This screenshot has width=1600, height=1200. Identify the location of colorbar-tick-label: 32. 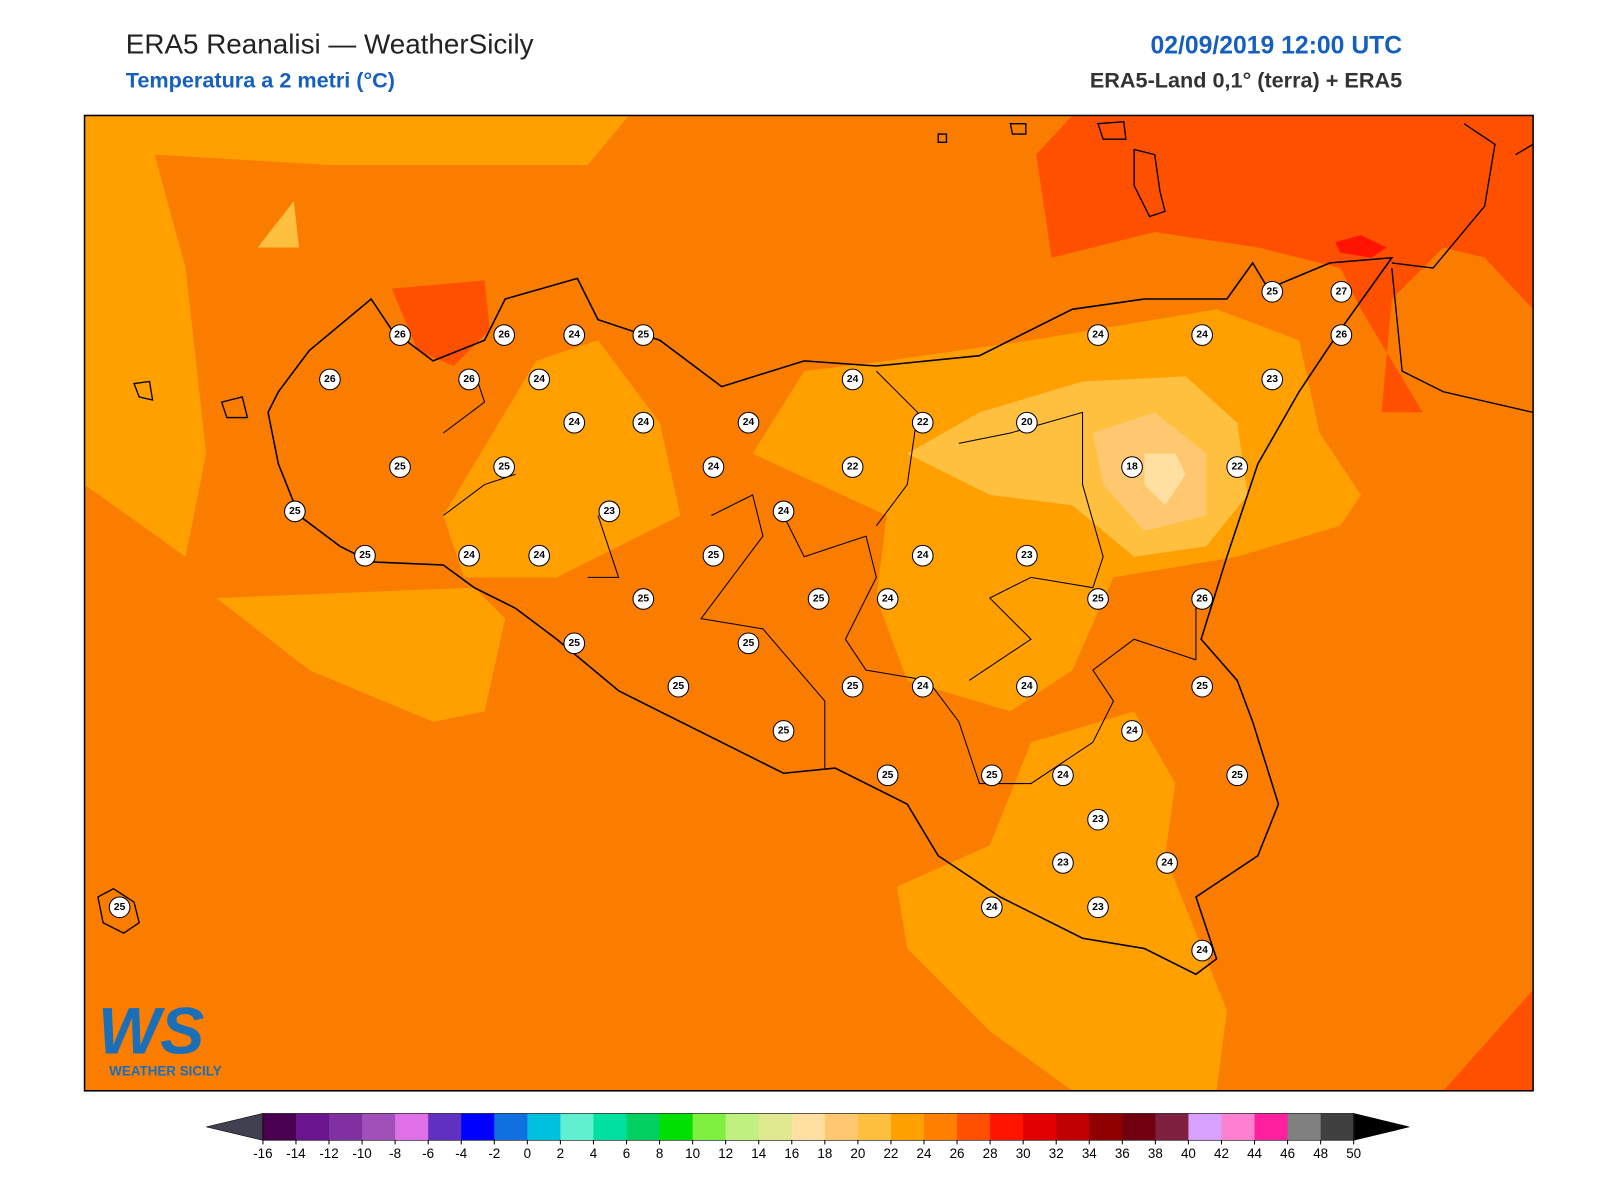
(1056, 1153).